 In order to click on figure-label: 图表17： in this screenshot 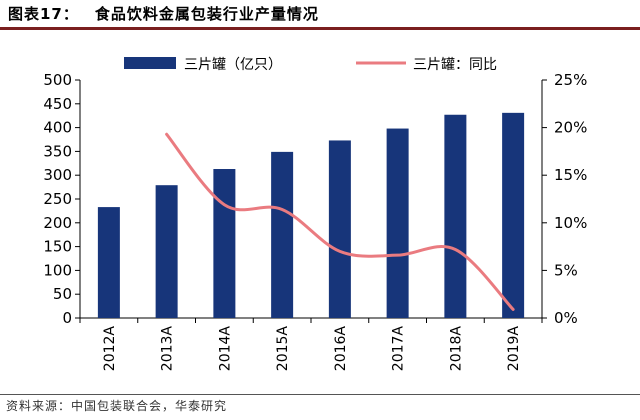, I will do `click(43, 14)`.